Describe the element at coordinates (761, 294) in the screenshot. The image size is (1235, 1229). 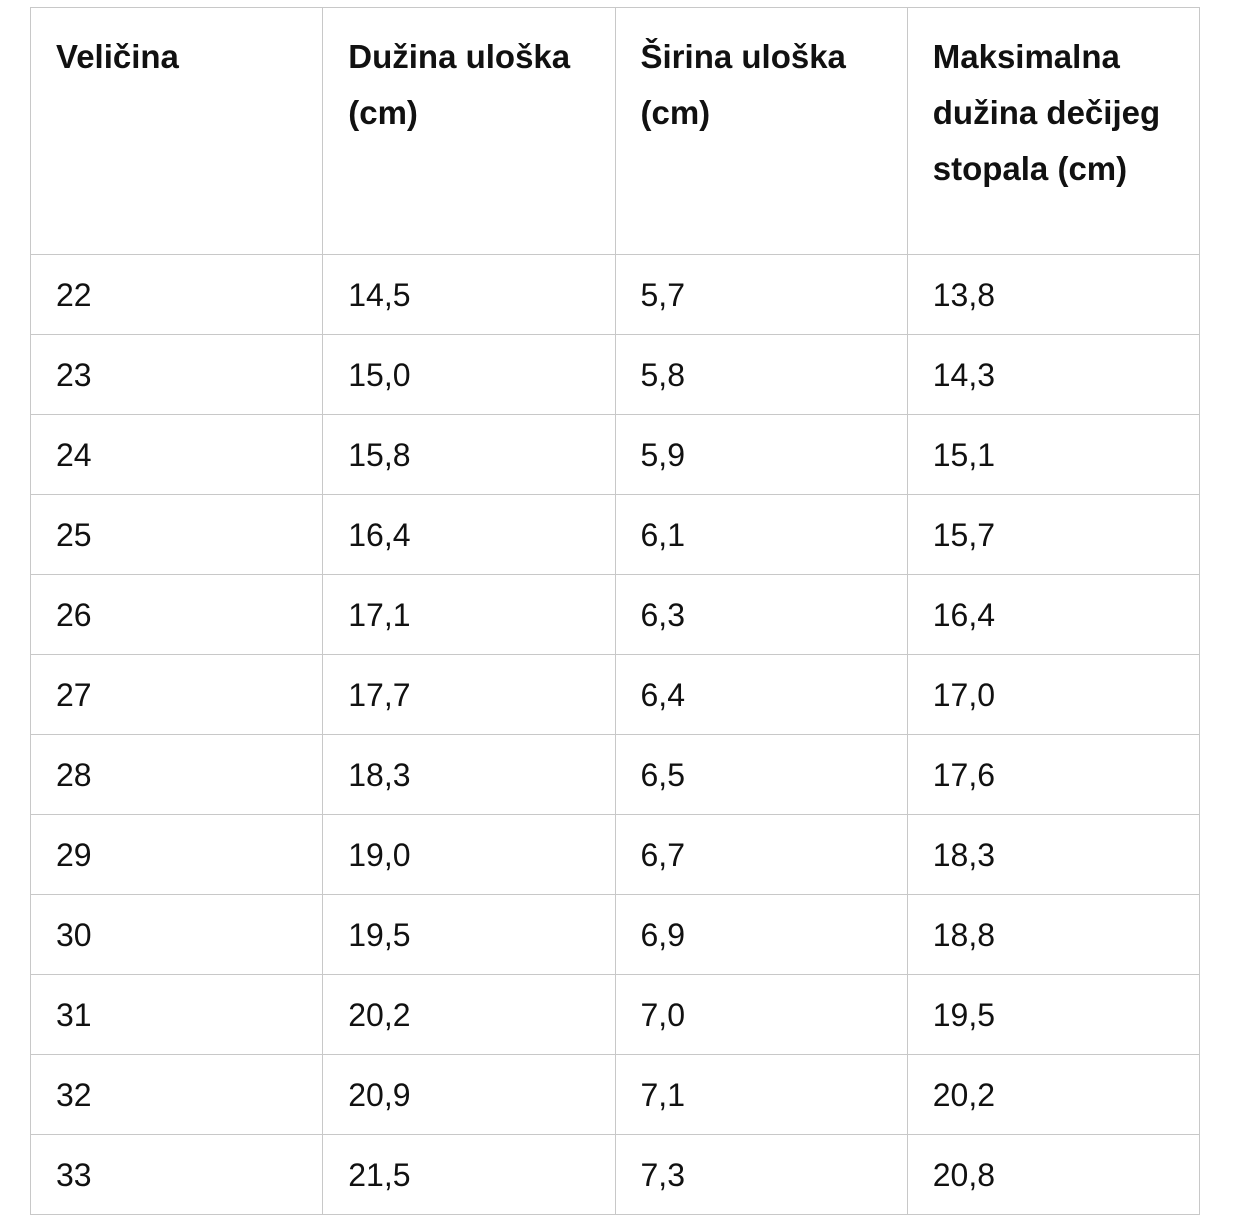
I see `table-cell: 5,7` at that location.